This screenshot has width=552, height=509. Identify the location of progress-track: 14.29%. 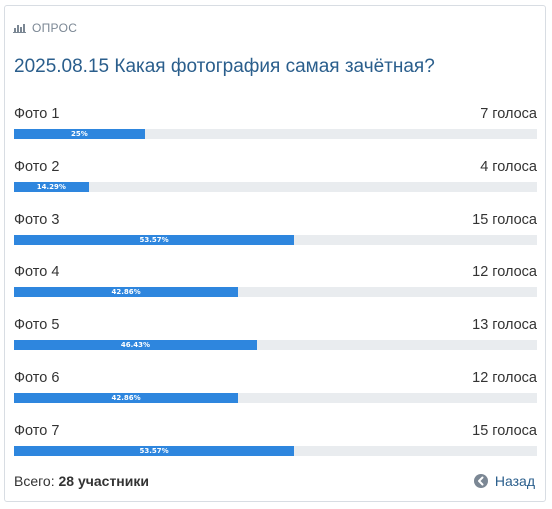
(275, 186).